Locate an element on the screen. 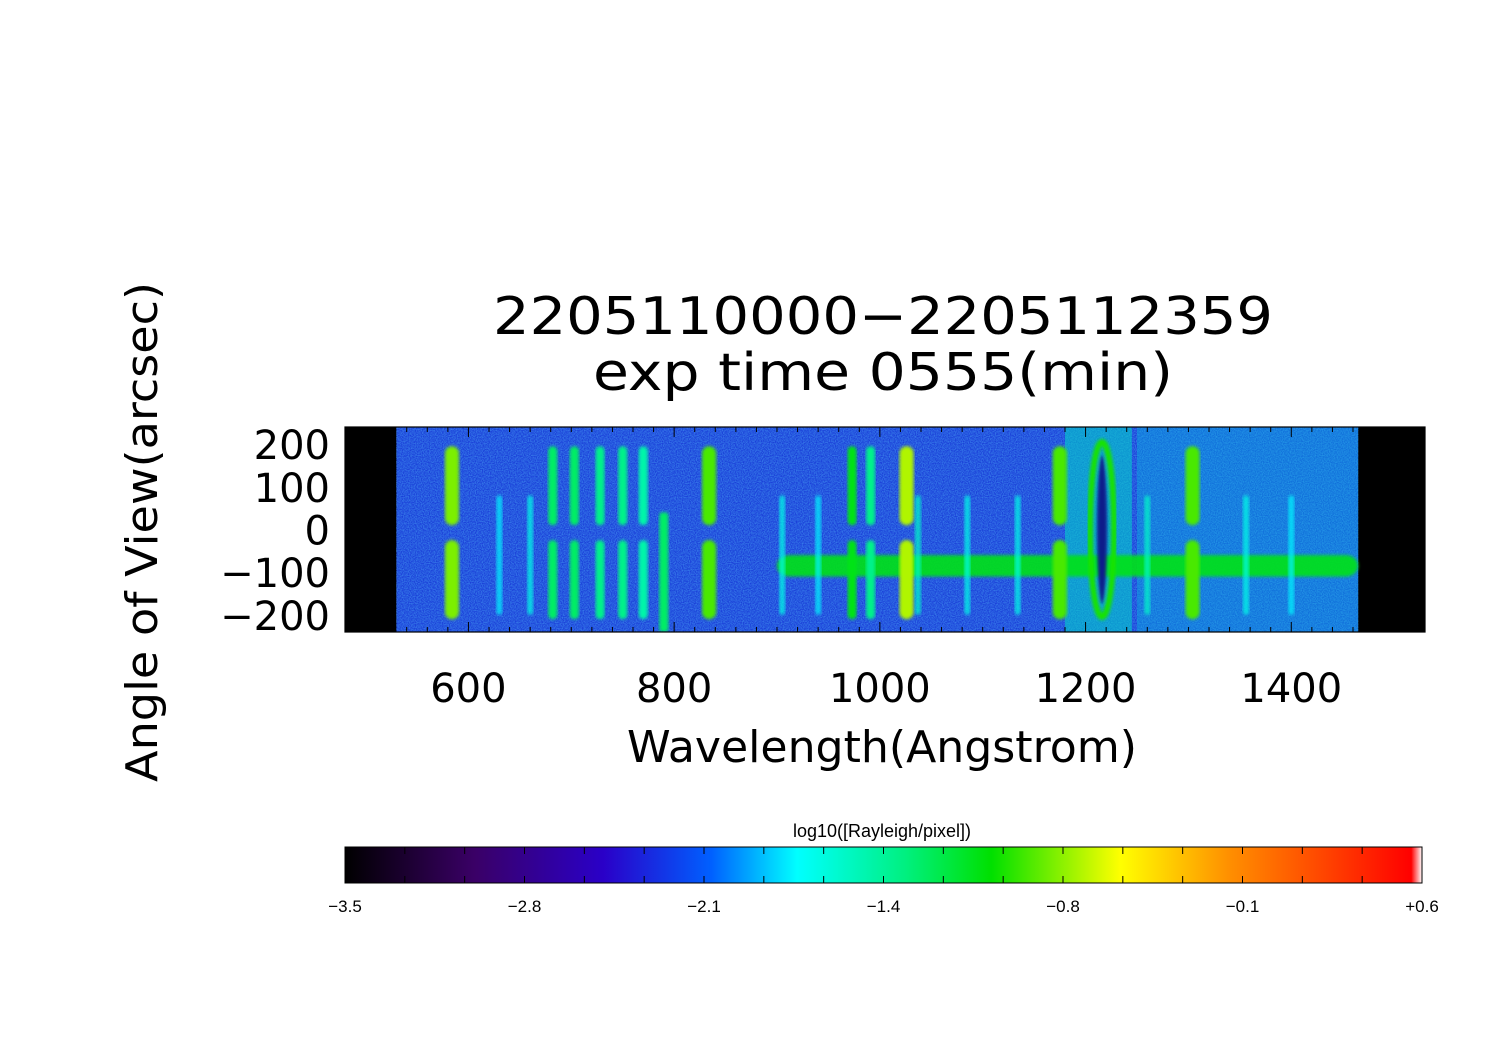 The width and height of the screenshot is (1497, 1058). colorbar-tick-label: −1.4 is located at coordinates (884, 906).